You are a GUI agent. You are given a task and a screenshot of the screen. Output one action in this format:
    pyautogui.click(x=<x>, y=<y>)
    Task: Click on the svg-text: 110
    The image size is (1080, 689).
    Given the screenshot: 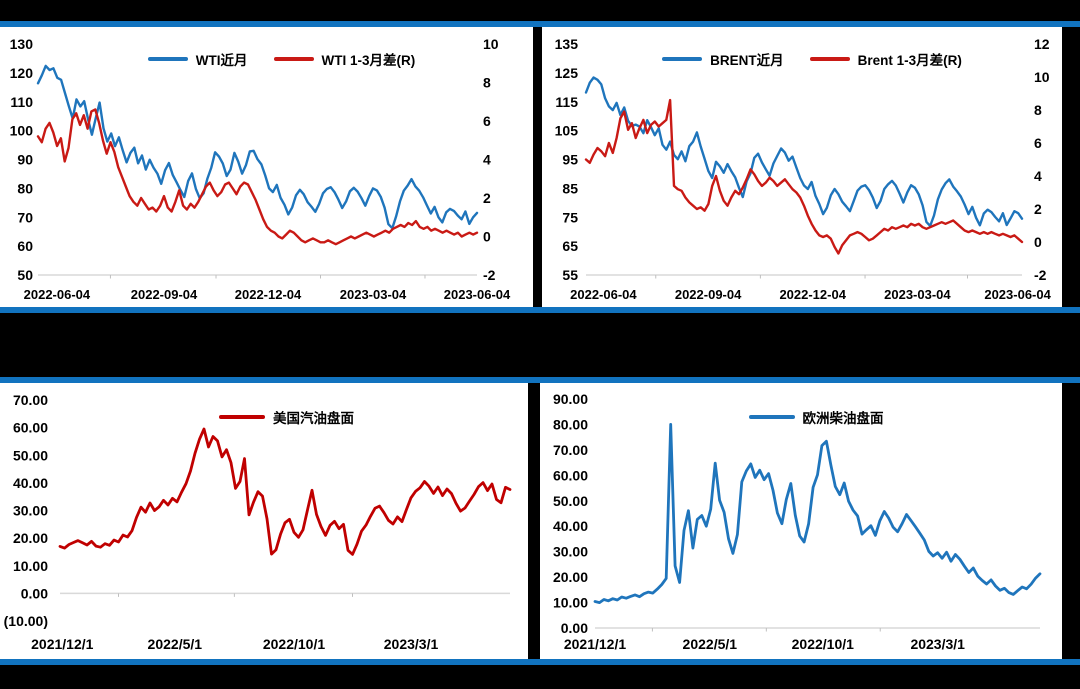 What is the action you would take?
    pyautogui.click(x=21, y=102)
    